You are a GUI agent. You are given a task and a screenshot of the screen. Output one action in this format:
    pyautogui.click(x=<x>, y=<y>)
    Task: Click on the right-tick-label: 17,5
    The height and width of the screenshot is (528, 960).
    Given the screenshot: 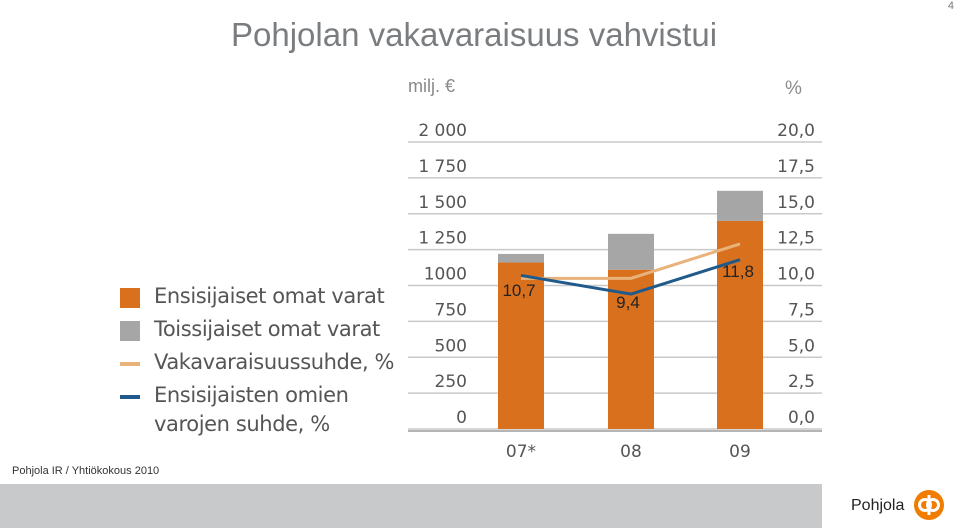 What is the action you would take?
    pyautogui.click(x=796, y=167)
    